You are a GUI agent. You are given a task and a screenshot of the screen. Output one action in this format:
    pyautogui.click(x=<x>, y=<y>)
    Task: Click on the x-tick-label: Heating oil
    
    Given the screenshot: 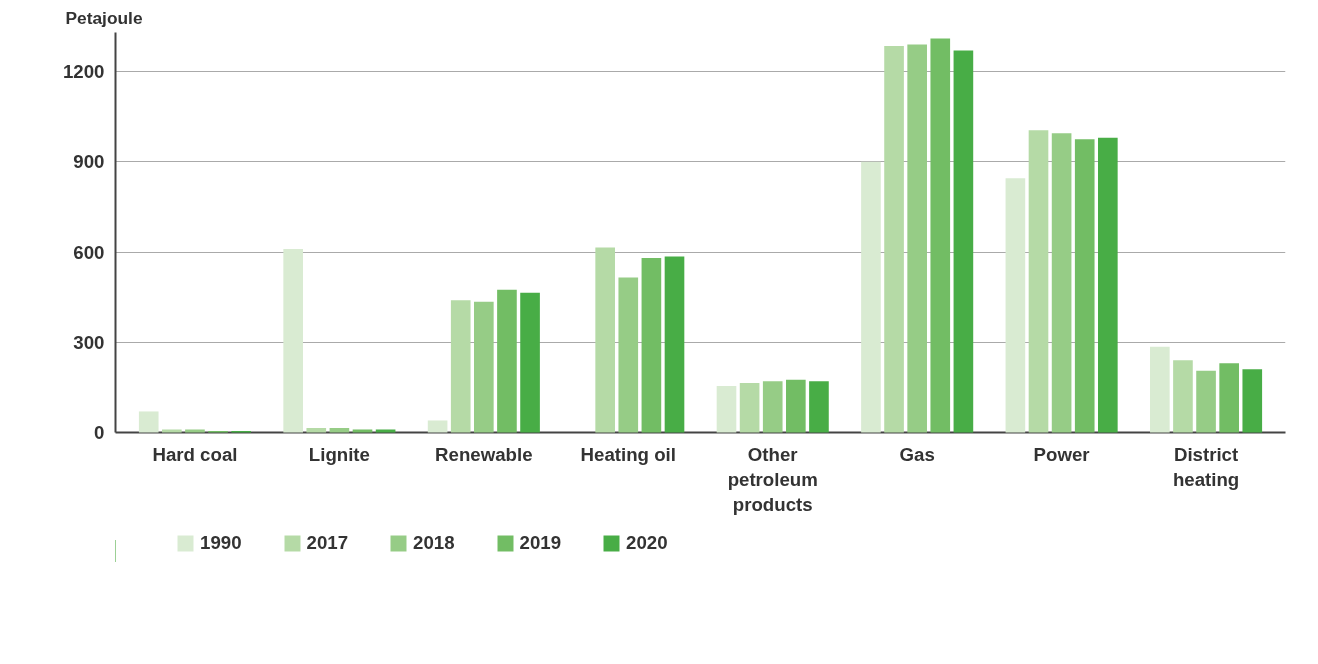 What is the action you would take?
    pyautogui.click(x=628, y=454)
    